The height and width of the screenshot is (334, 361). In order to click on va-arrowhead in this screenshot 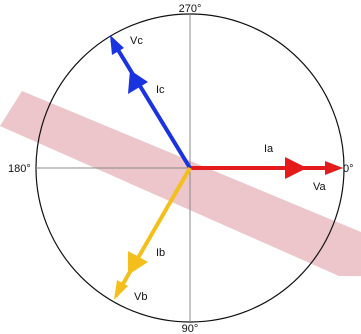, I will do `click(334, 168)`.